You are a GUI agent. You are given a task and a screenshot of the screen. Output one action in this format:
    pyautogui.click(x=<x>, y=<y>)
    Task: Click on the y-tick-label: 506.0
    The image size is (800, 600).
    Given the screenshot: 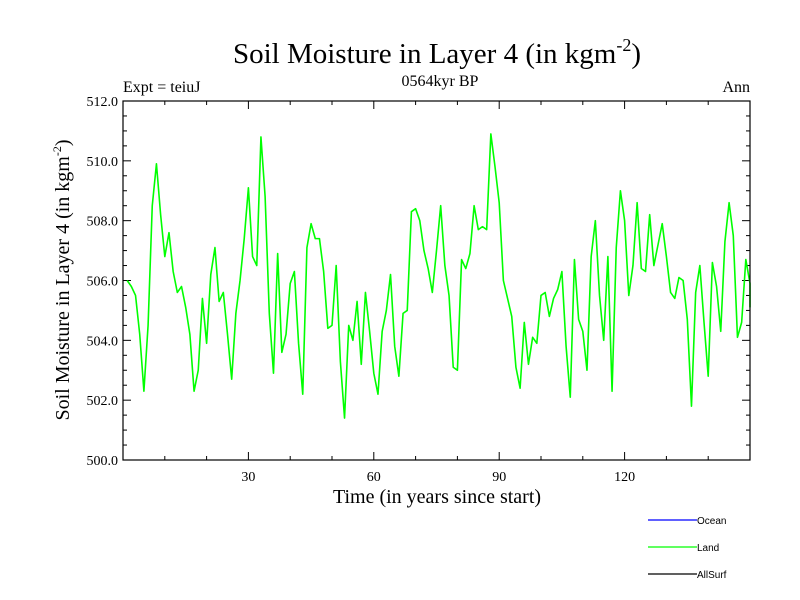 What is the action you would take?
    pyautogui.click(x=103, y=282)
    